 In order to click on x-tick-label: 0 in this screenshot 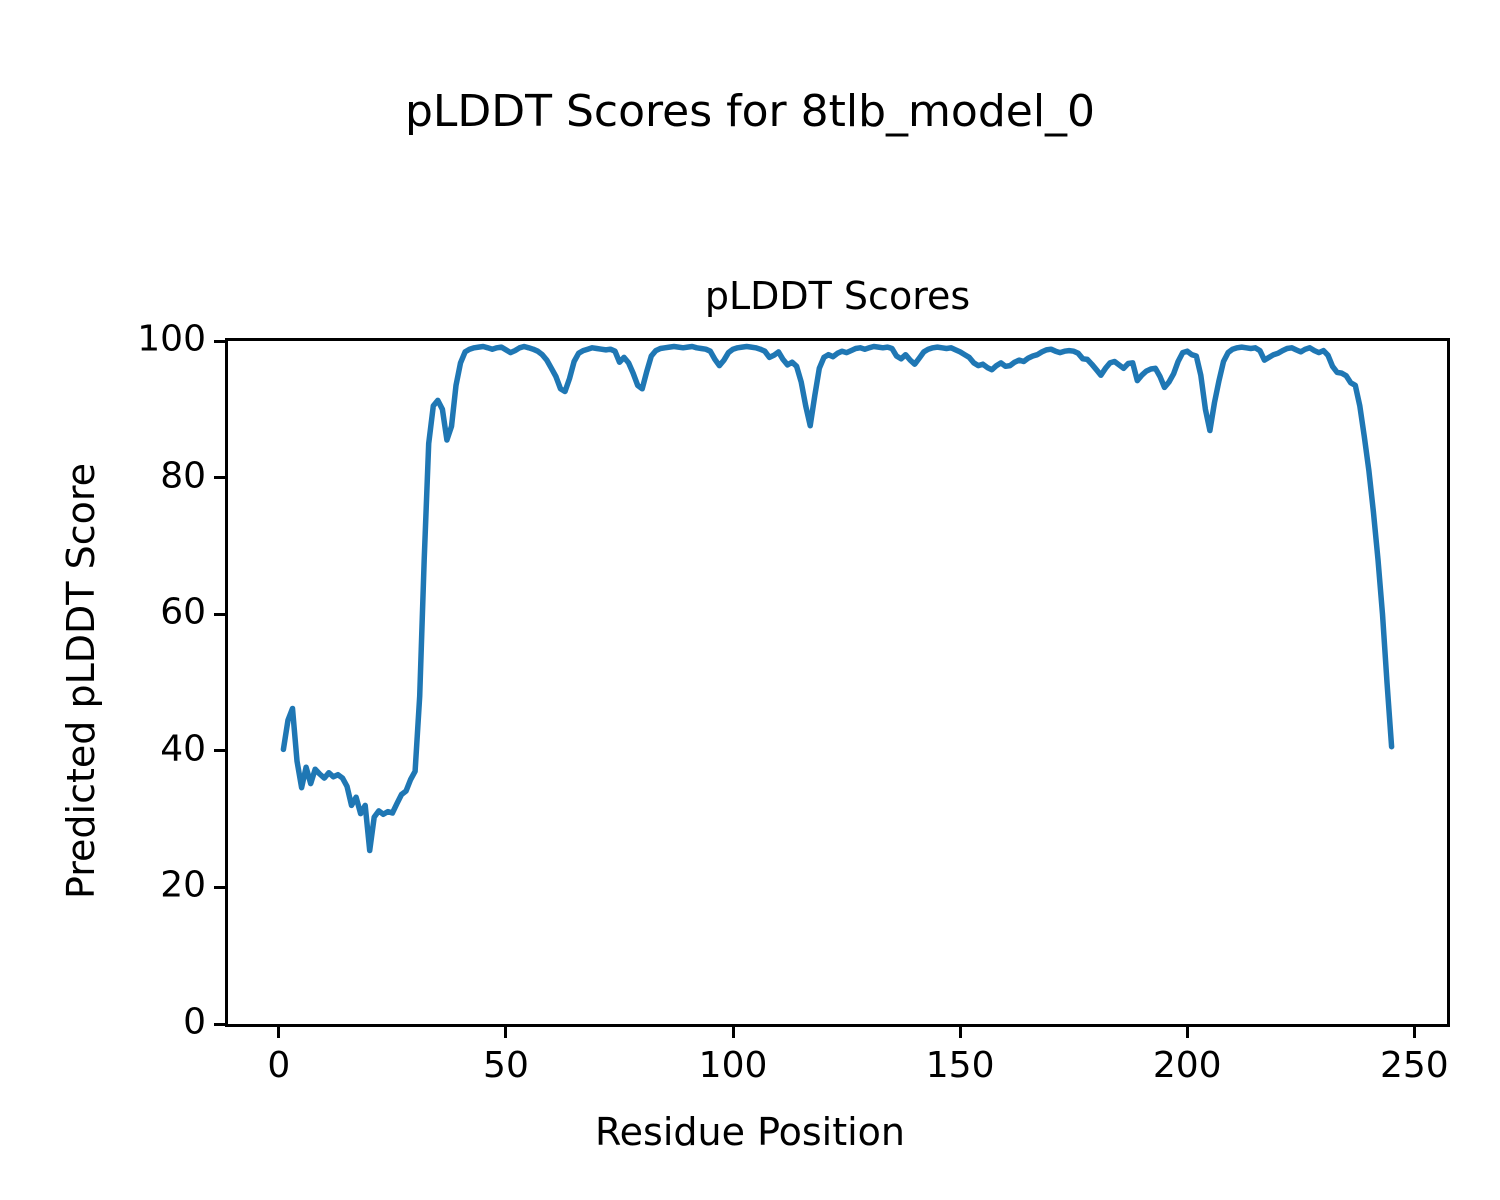, I will do `click(279, 1065)`.